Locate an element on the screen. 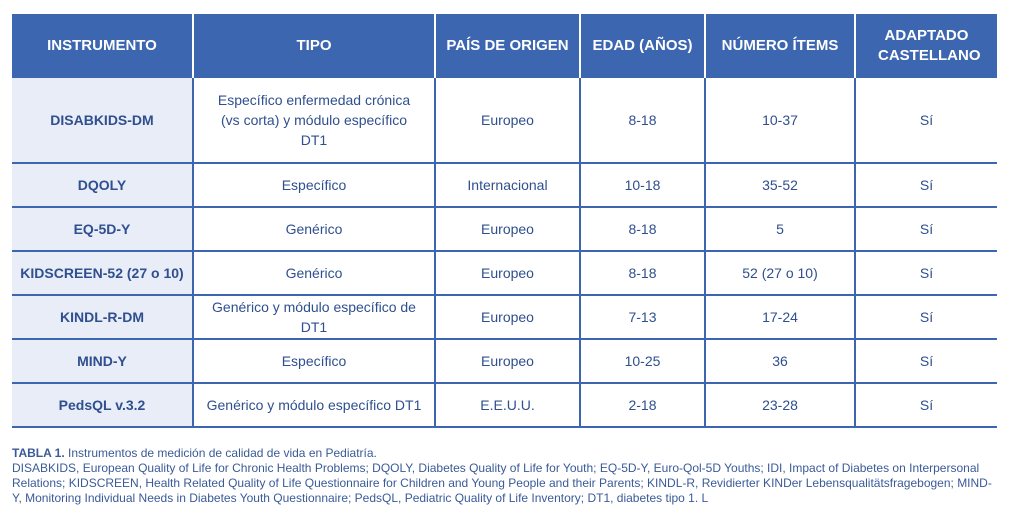  header-edad: EDAD (AÑOS) is located at coordinates (642, 46).